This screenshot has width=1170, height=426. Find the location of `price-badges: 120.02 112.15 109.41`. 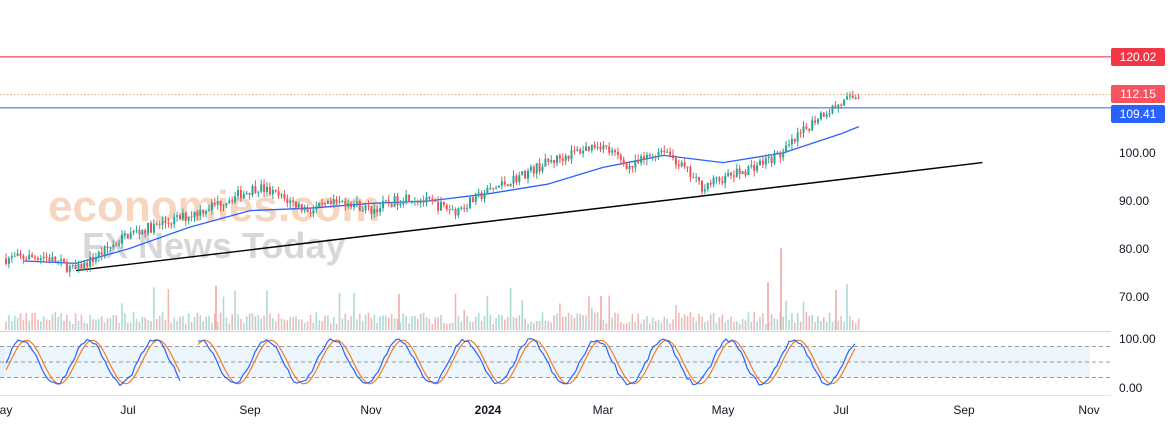

price-badges: 120.02 112.15 109.41 is located at coordinates (1138, 85).